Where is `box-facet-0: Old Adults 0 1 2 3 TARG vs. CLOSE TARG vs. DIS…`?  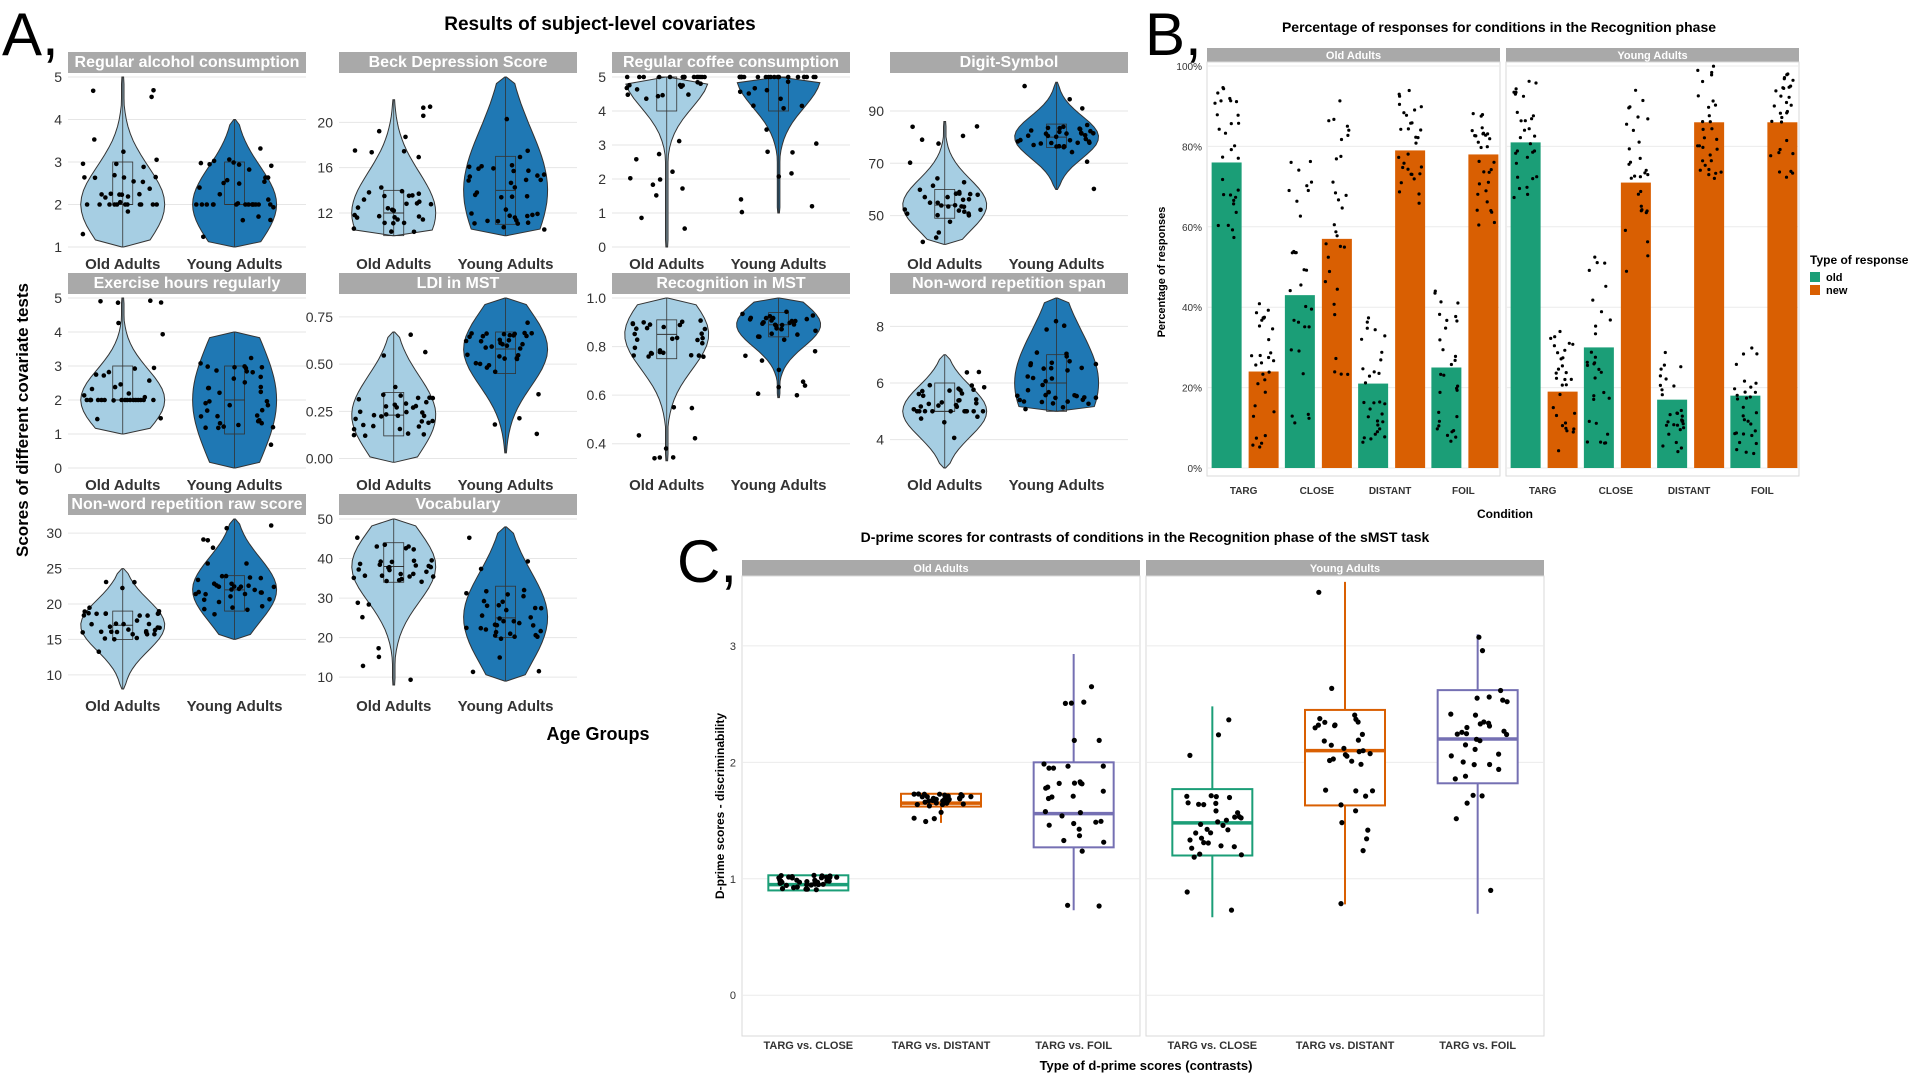
box-facet-0: Old Adults 0 1 2 3 TARG vs. CLOSE TARG vs. DIS… is located at coordinates (935, 806).